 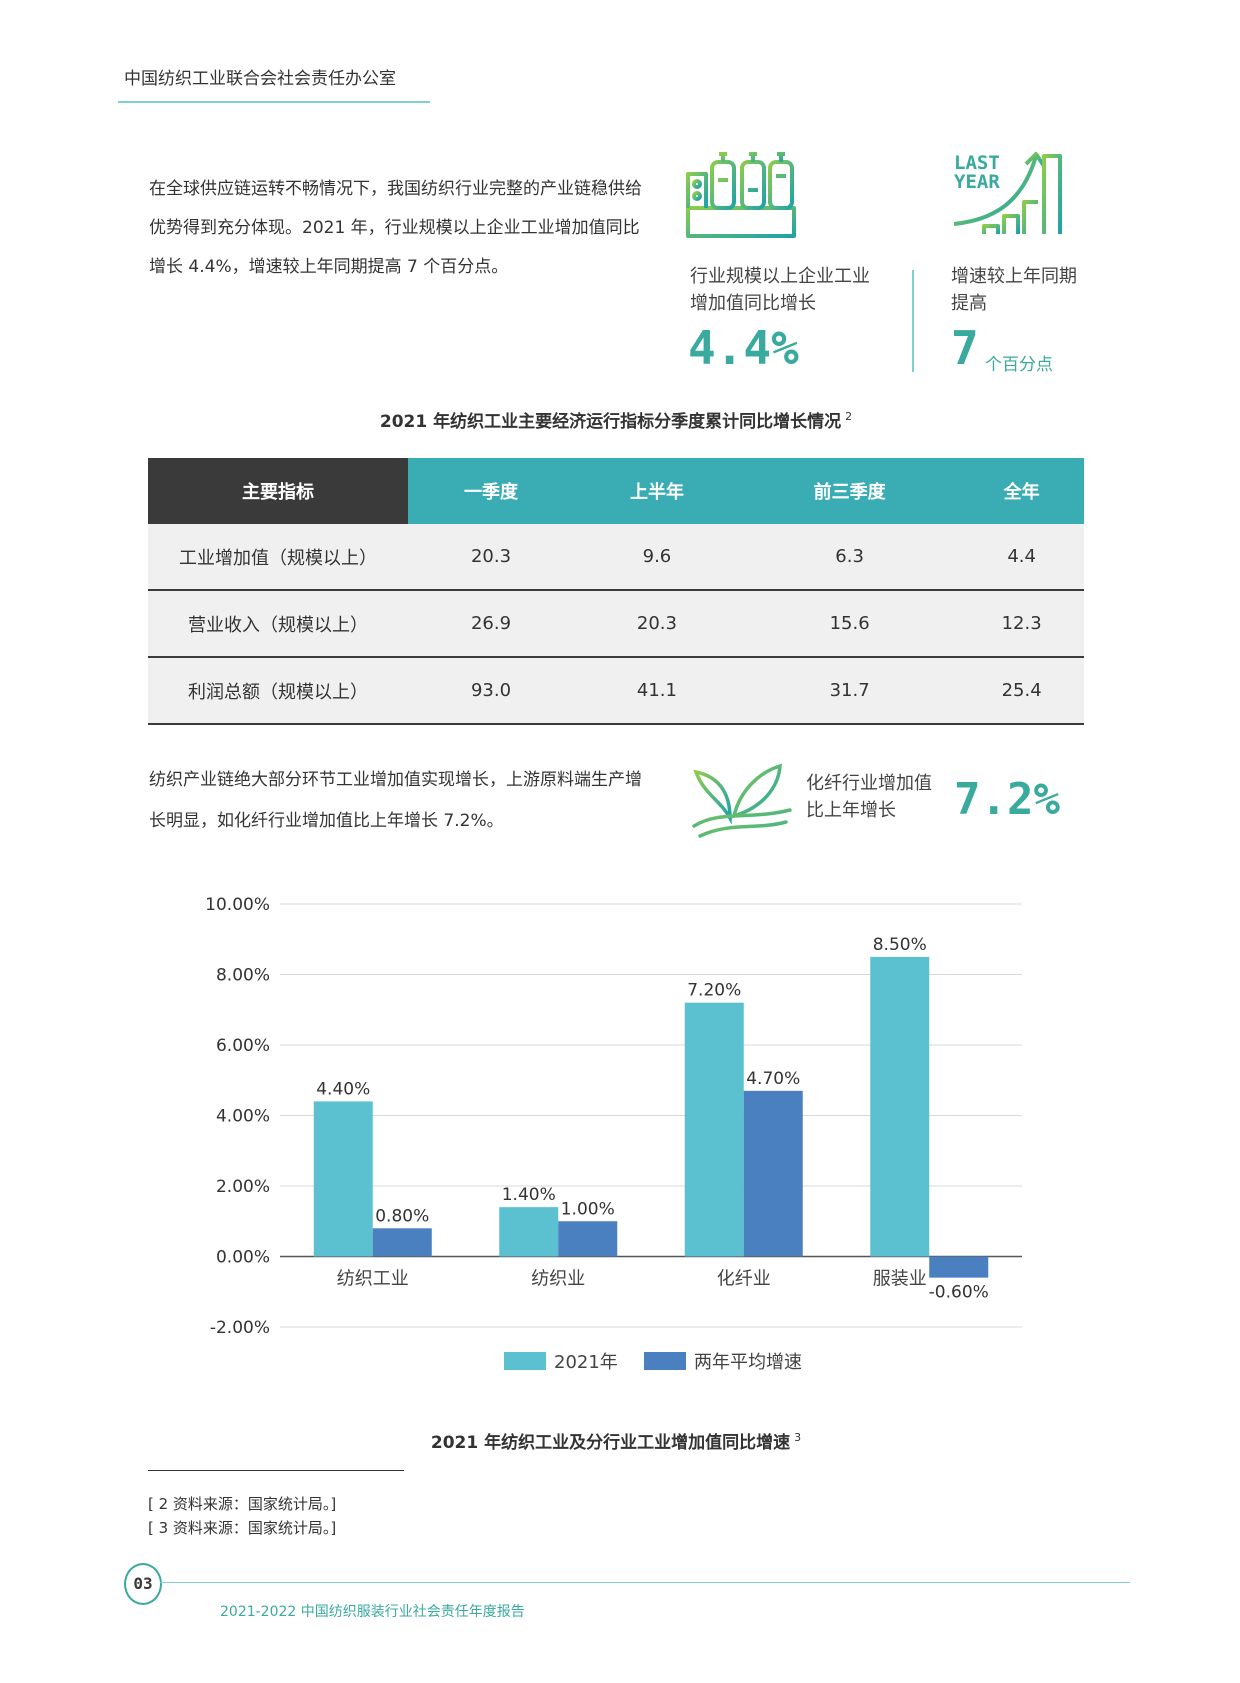 I want to click on table-caption: 2021 年纺织工业主要经济运行指标分季度累计同比增长情况 2, so click(x=616, y=419).